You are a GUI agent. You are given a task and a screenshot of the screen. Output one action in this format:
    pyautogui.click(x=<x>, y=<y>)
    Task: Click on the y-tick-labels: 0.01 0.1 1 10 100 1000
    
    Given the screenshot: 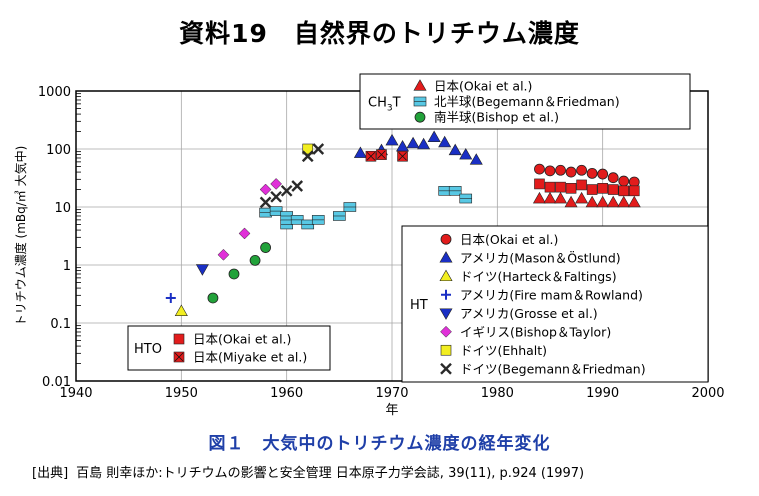 What is the action you would take?
    pyautogui.click(x=54, y=237)
    